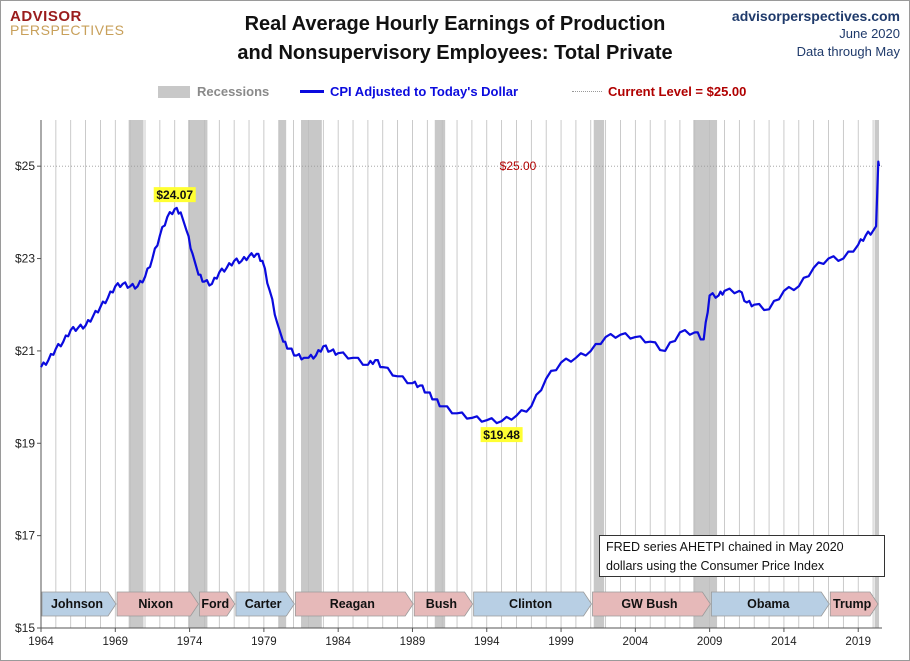 This screenshot has height=661, width=910. I want to click on president-label-carter: Carter, so click(263, 604).